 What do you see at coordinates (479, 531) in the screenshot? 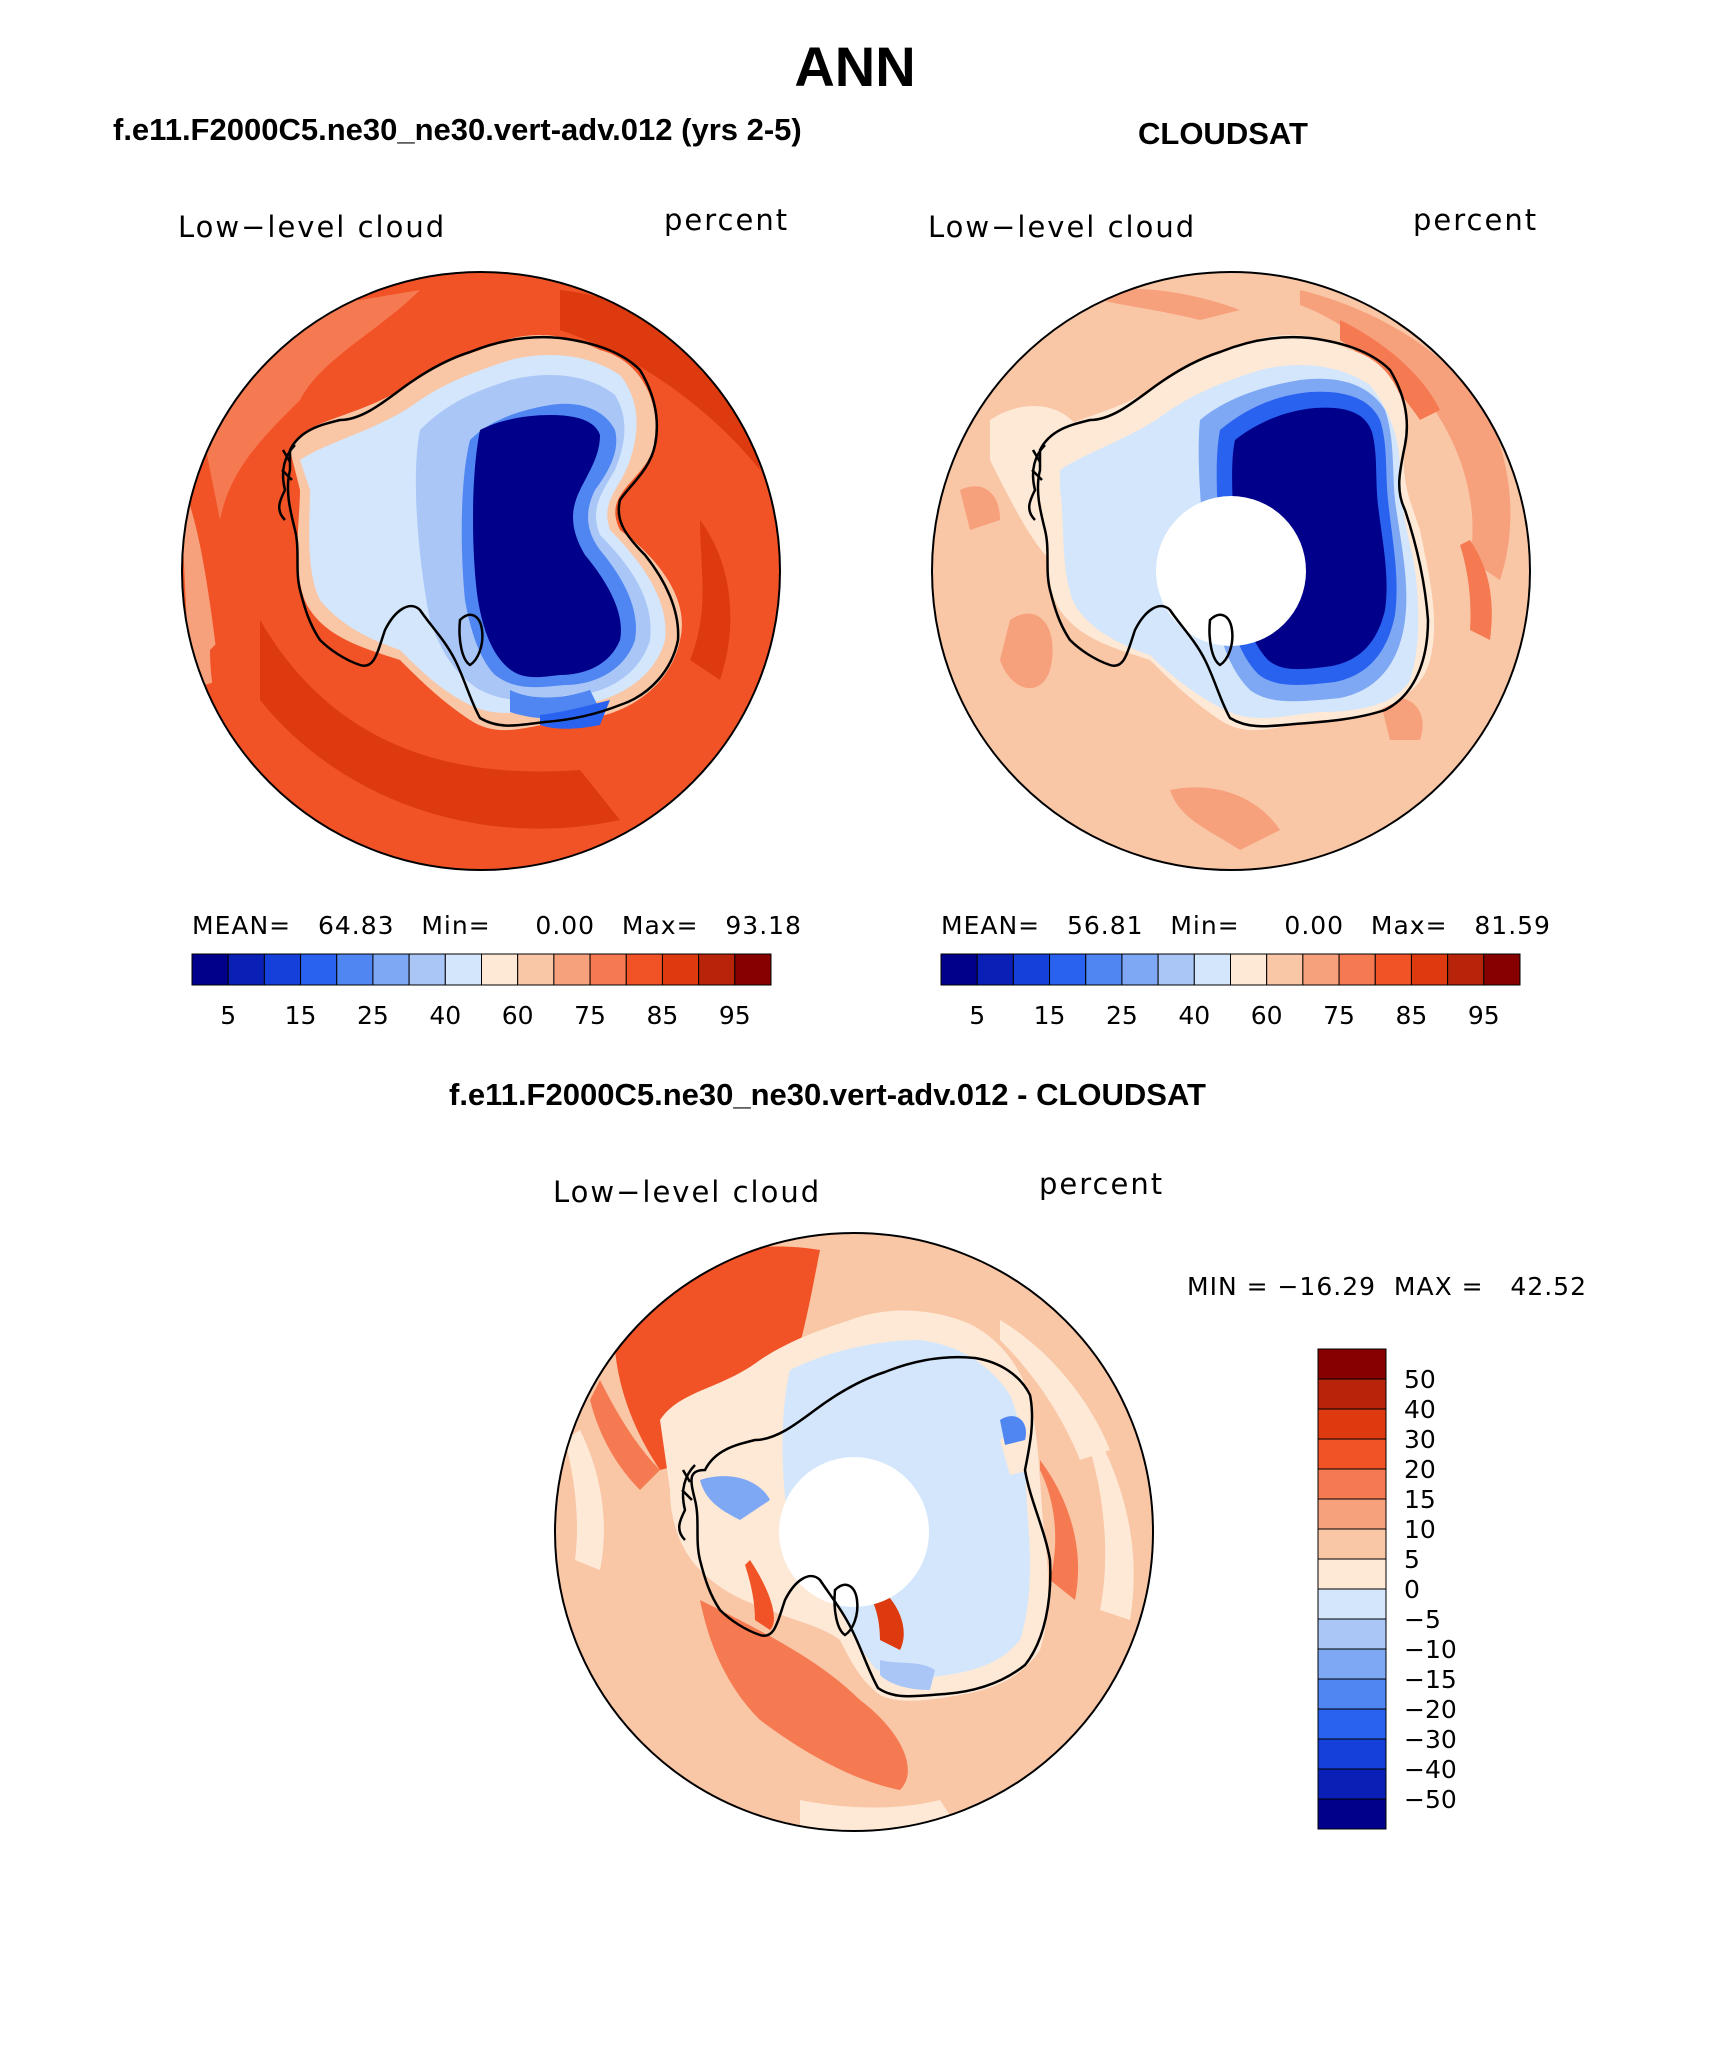
I see `model-coastline` at bounding box center [479, 531].